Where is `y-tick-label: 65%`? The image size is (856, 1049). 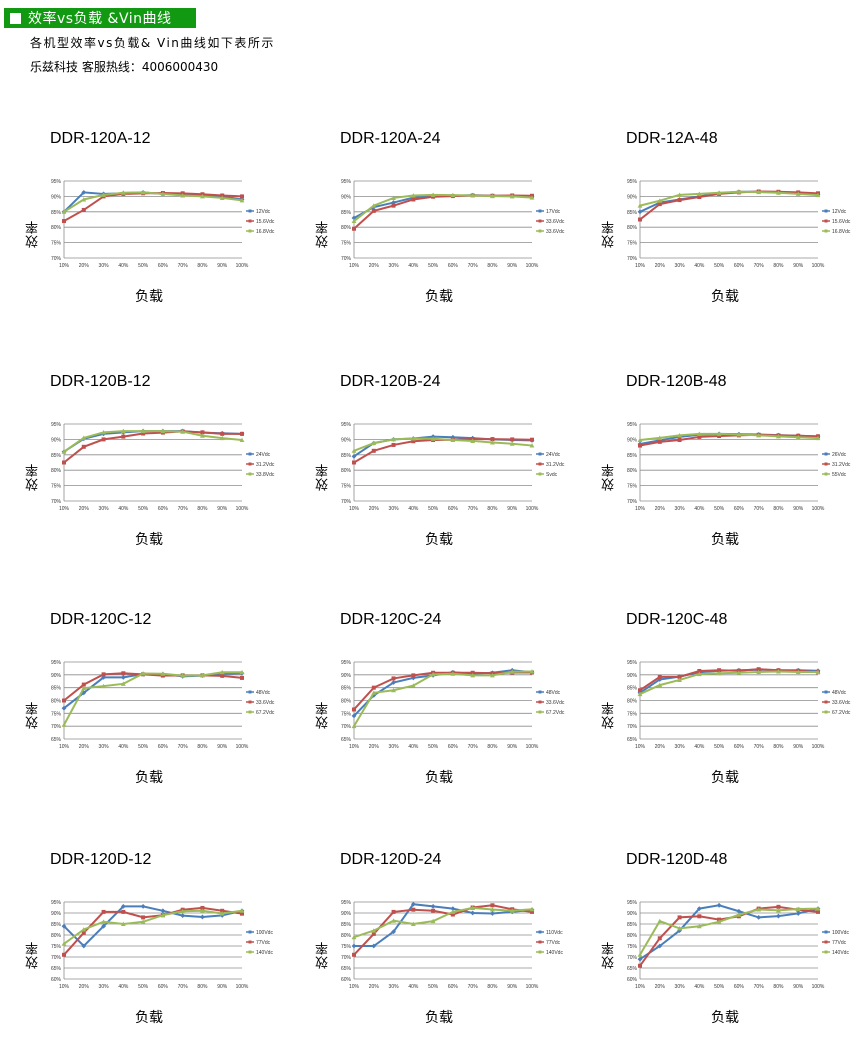 y-tick-label: 65% is located at coordinates (56, 969).